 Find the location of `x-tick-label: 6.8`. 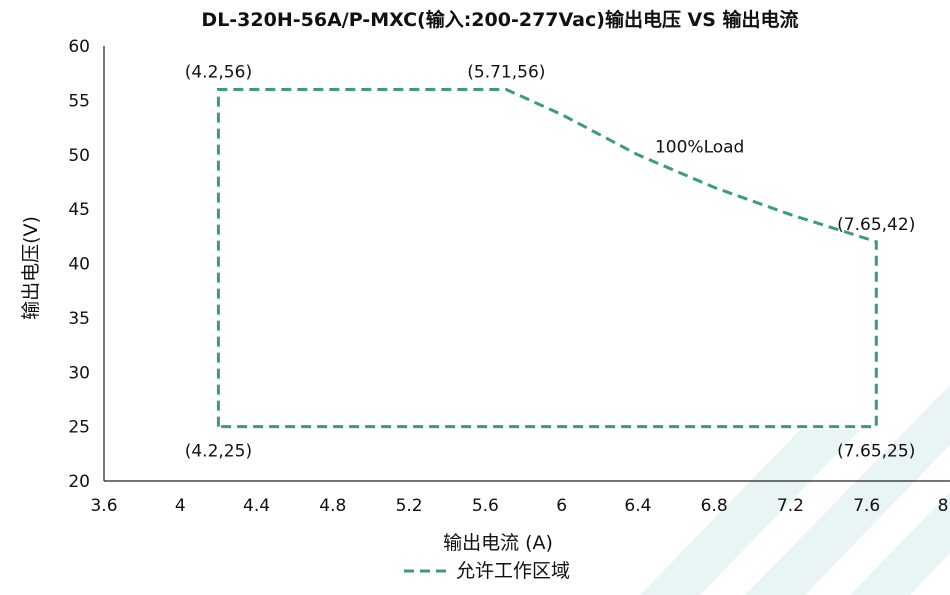

x-tick-label: 6.8 is located at coordinates (714, 506).